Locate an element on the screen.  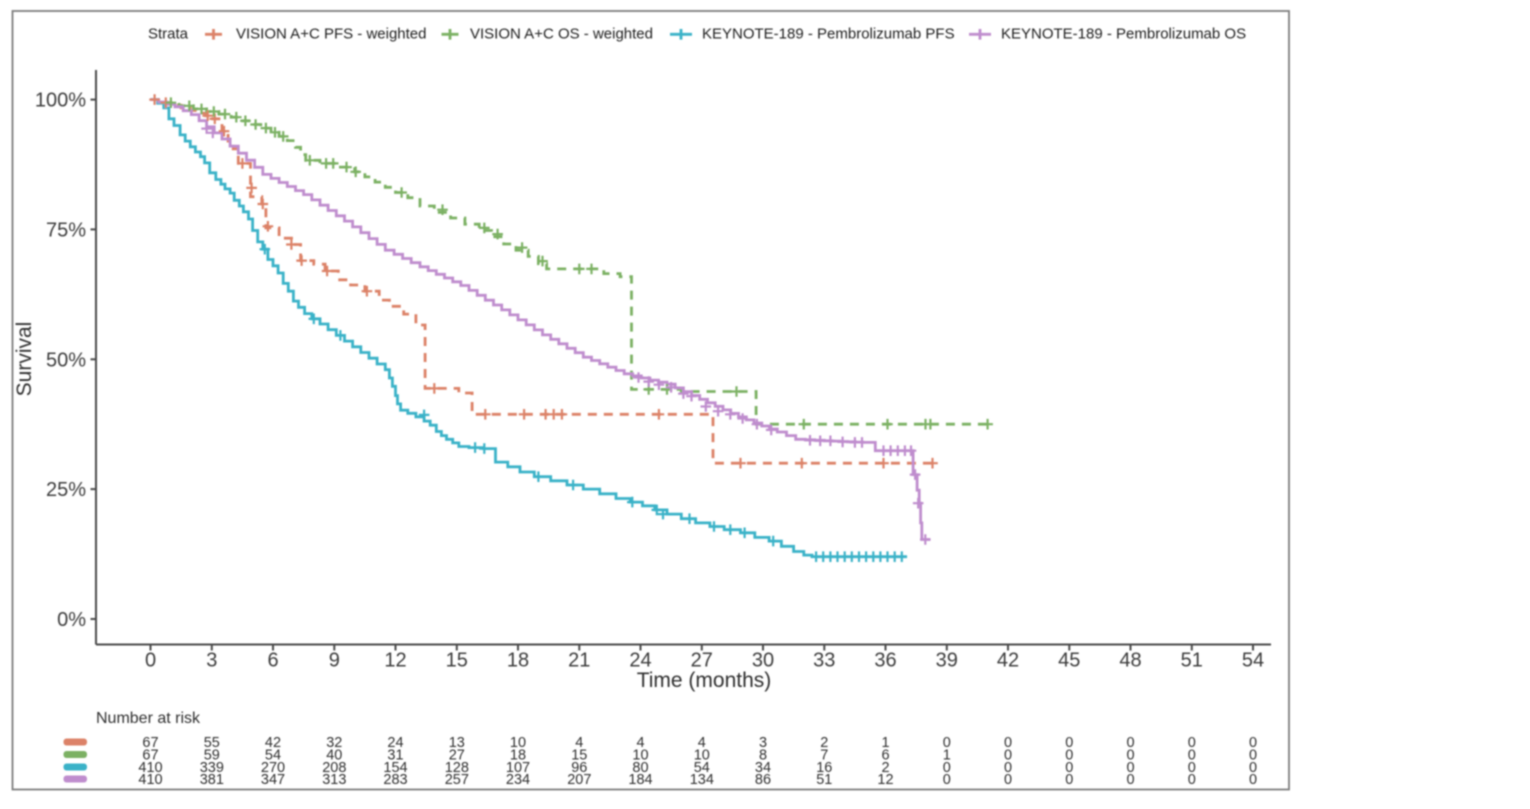
svg-text: Time (months) is located at coordinates (704, 680).